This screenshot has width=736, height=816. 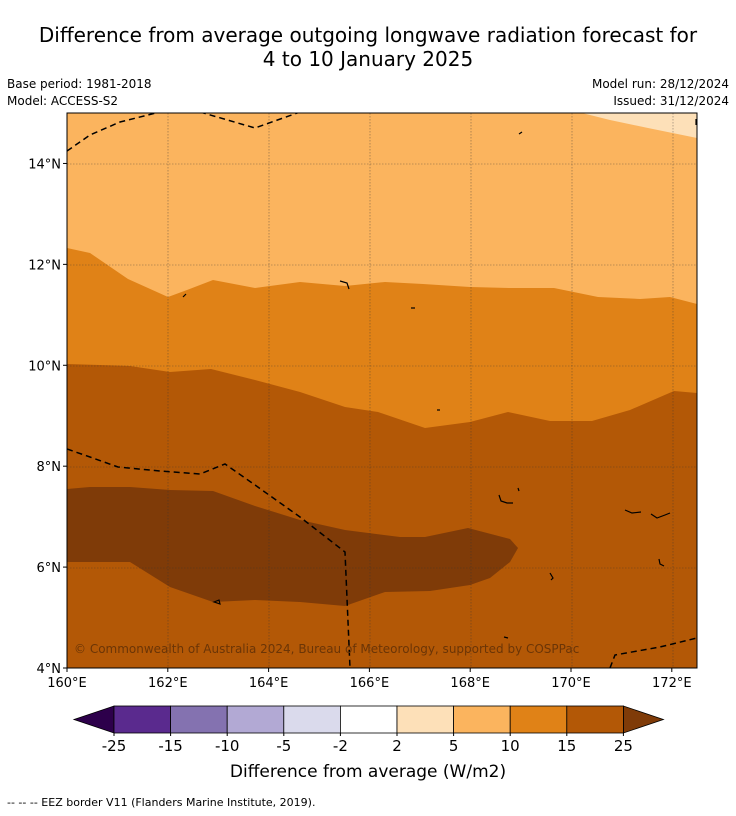 What do you see at coordinates (168, 683) in the screenshot?
I see `lon-tick-label: 162°E` at bounding box center [168, 683].